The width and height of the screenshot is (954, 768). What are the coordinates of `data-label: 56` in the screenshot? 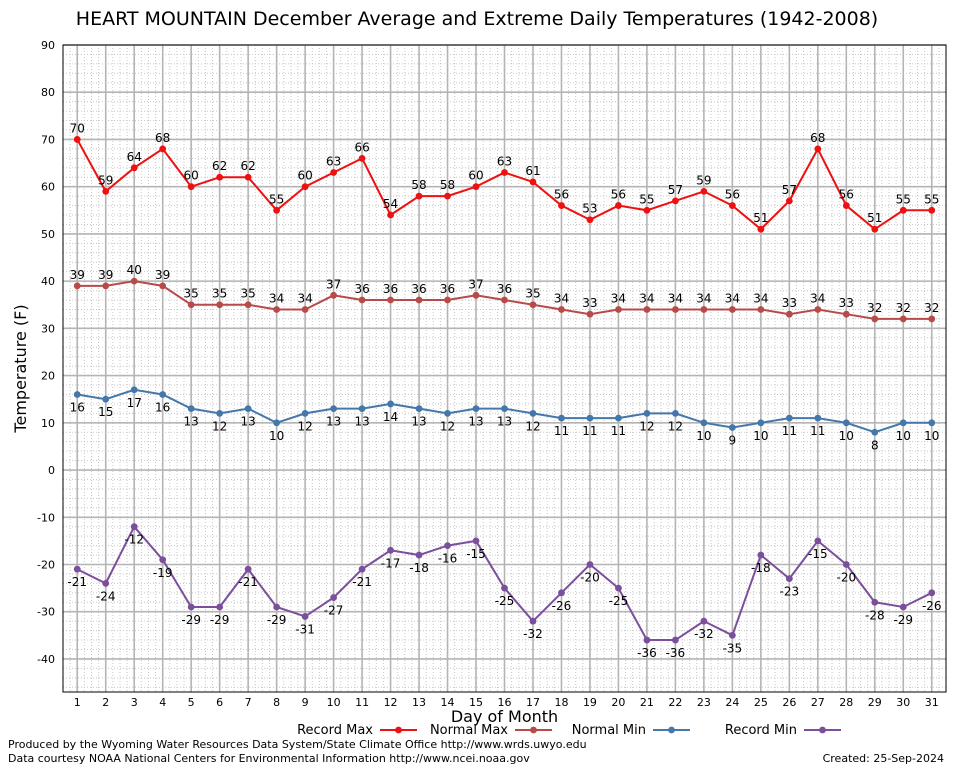 It's located at (732, 195).